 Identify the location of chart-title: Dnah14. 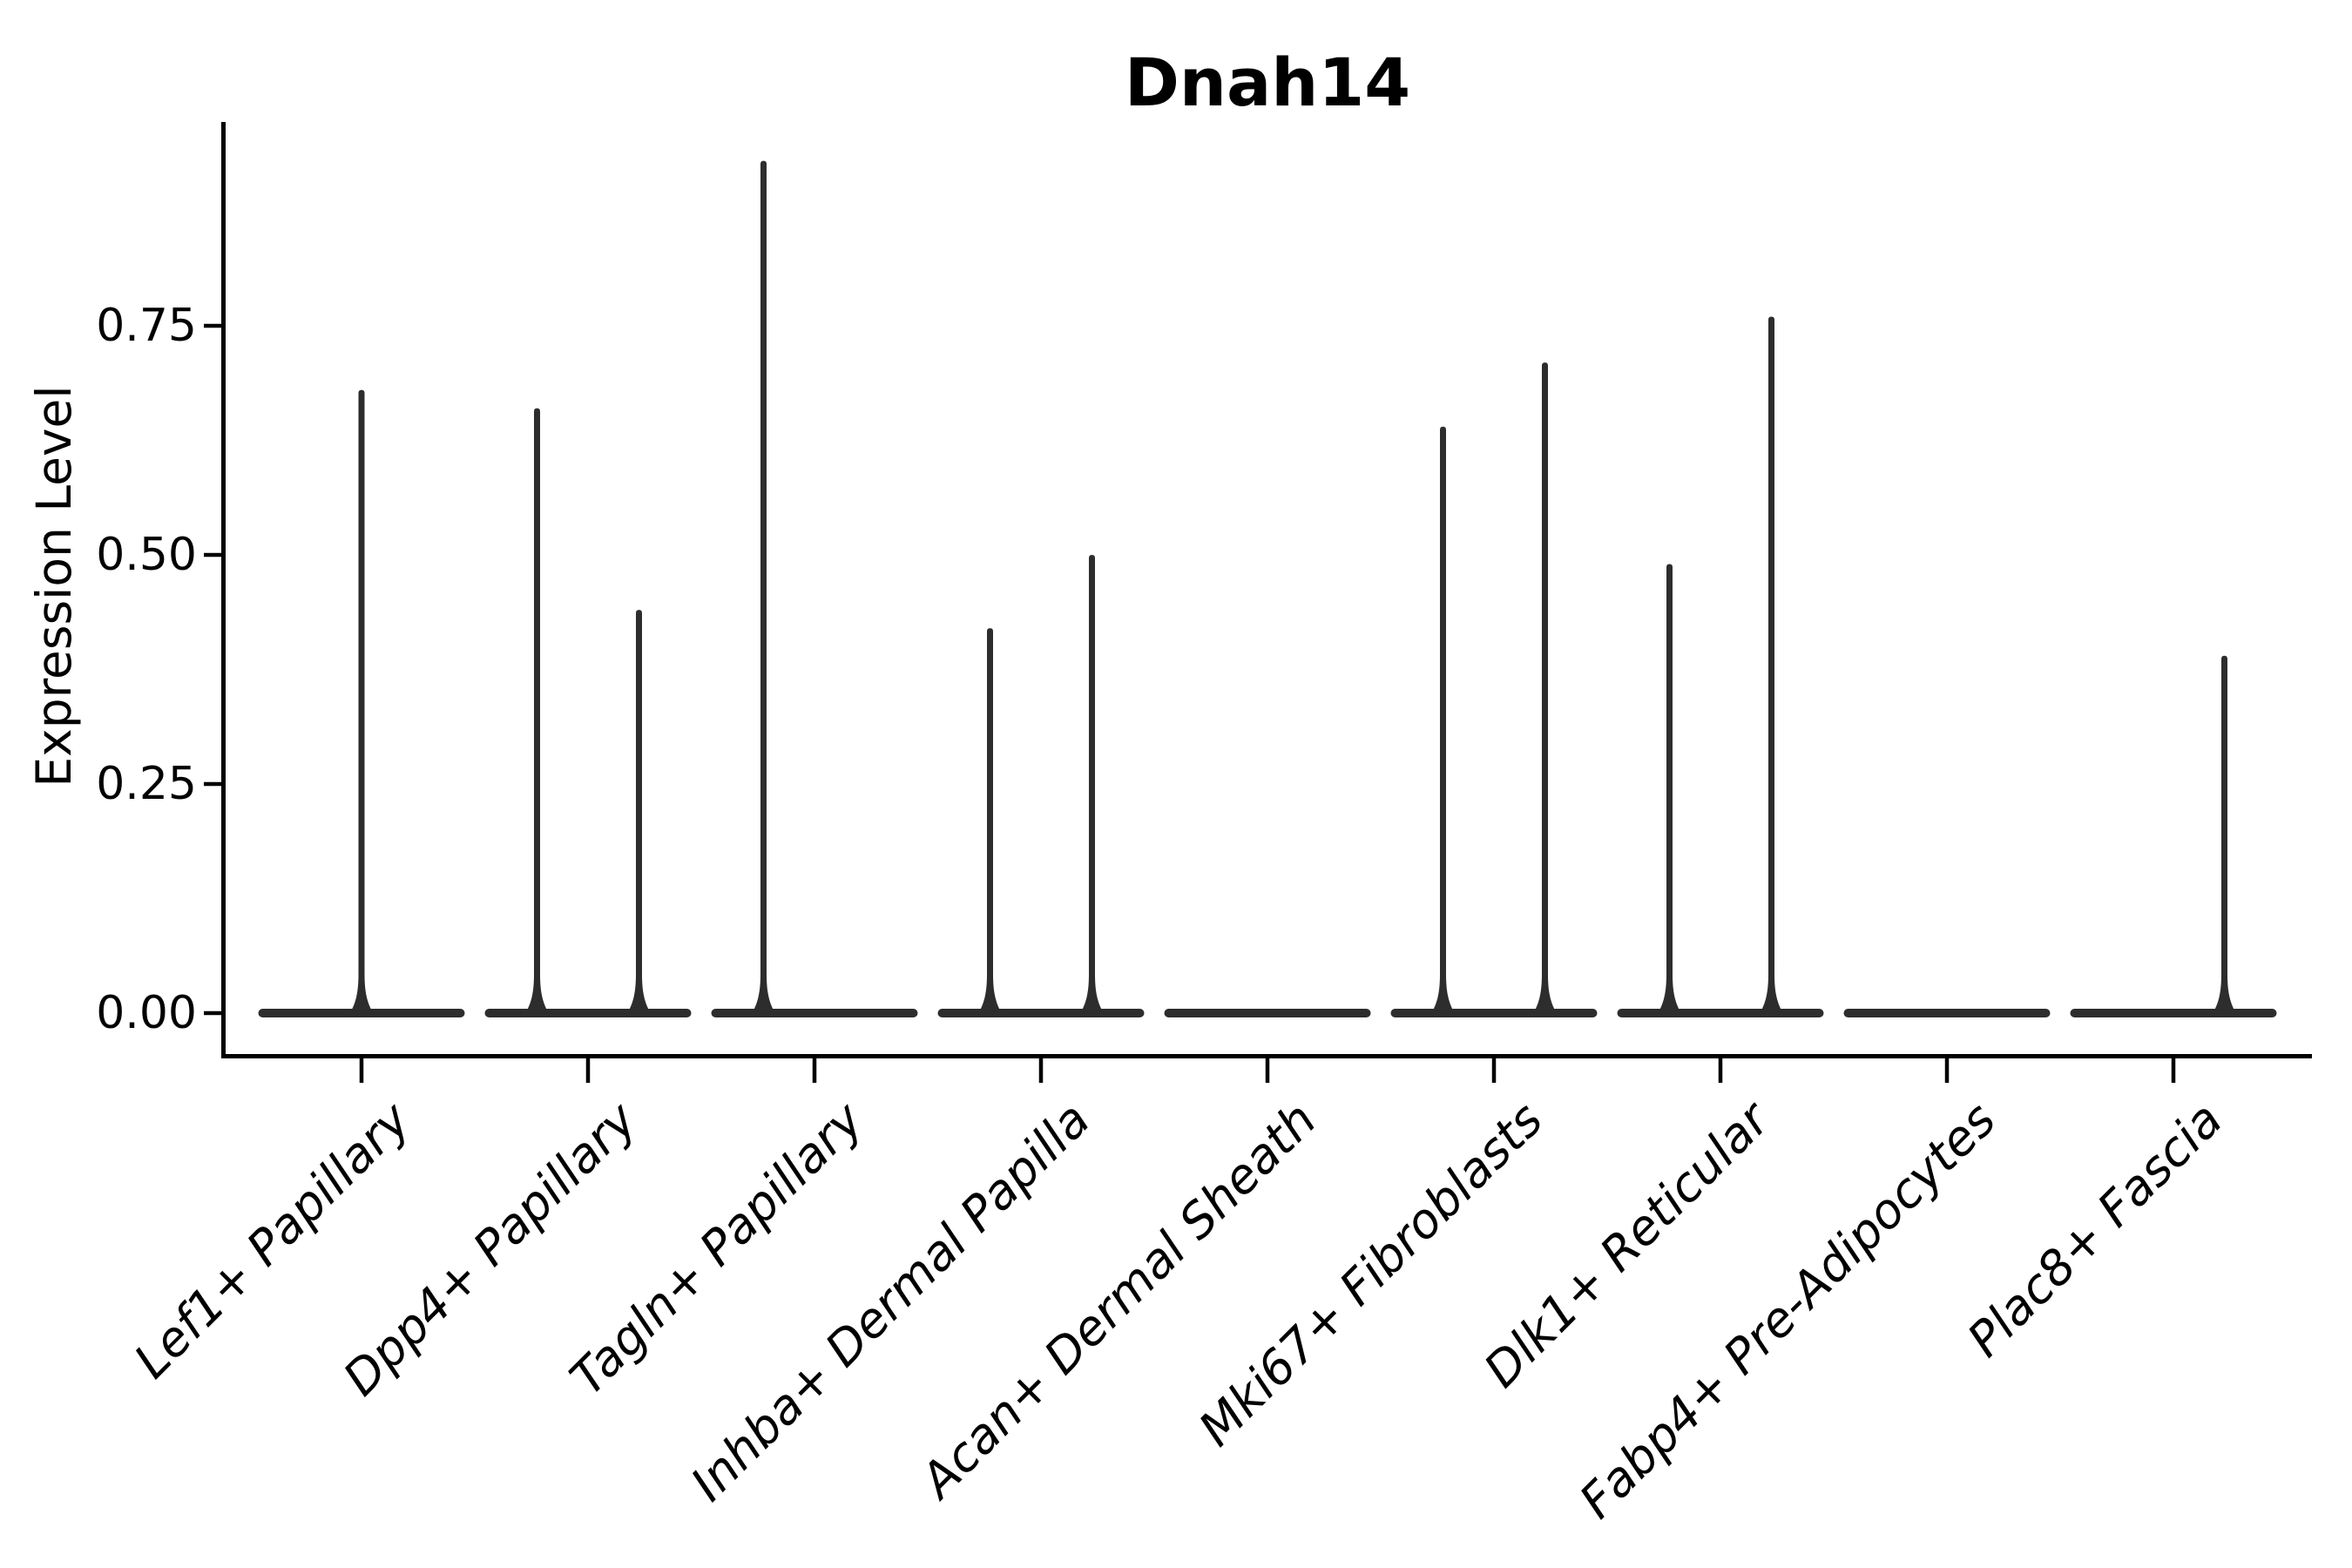
(1267, 82).